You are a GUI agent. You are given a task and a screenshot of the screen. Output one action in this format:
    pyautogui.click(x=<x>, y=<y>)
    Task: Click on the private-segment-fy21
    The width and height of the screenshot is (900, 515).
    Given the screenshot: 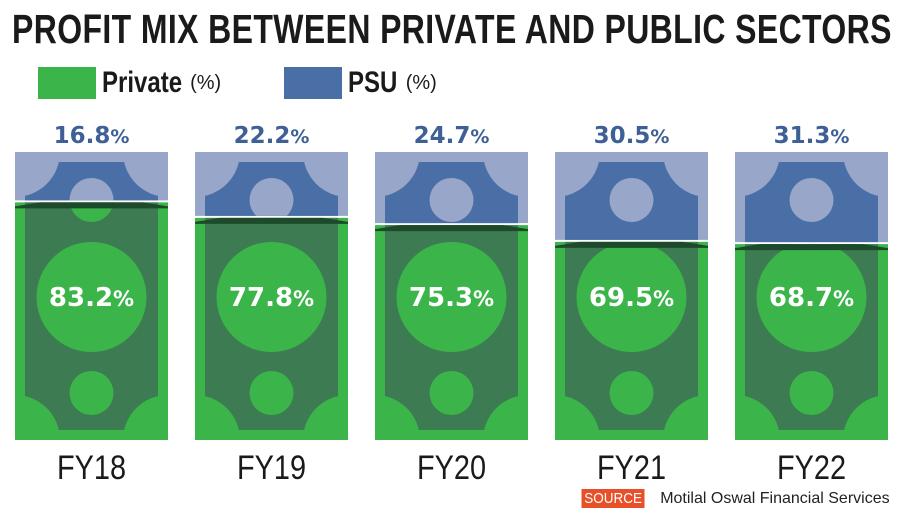 What is the action you would take?
    pyautogui.click(x=631, y=340)
    